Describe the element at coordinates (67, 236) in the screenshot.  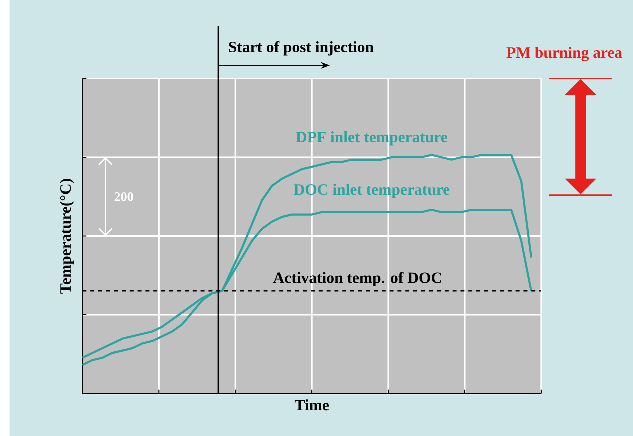
I see `y-axis-title: Temperature(°C)` at that location.